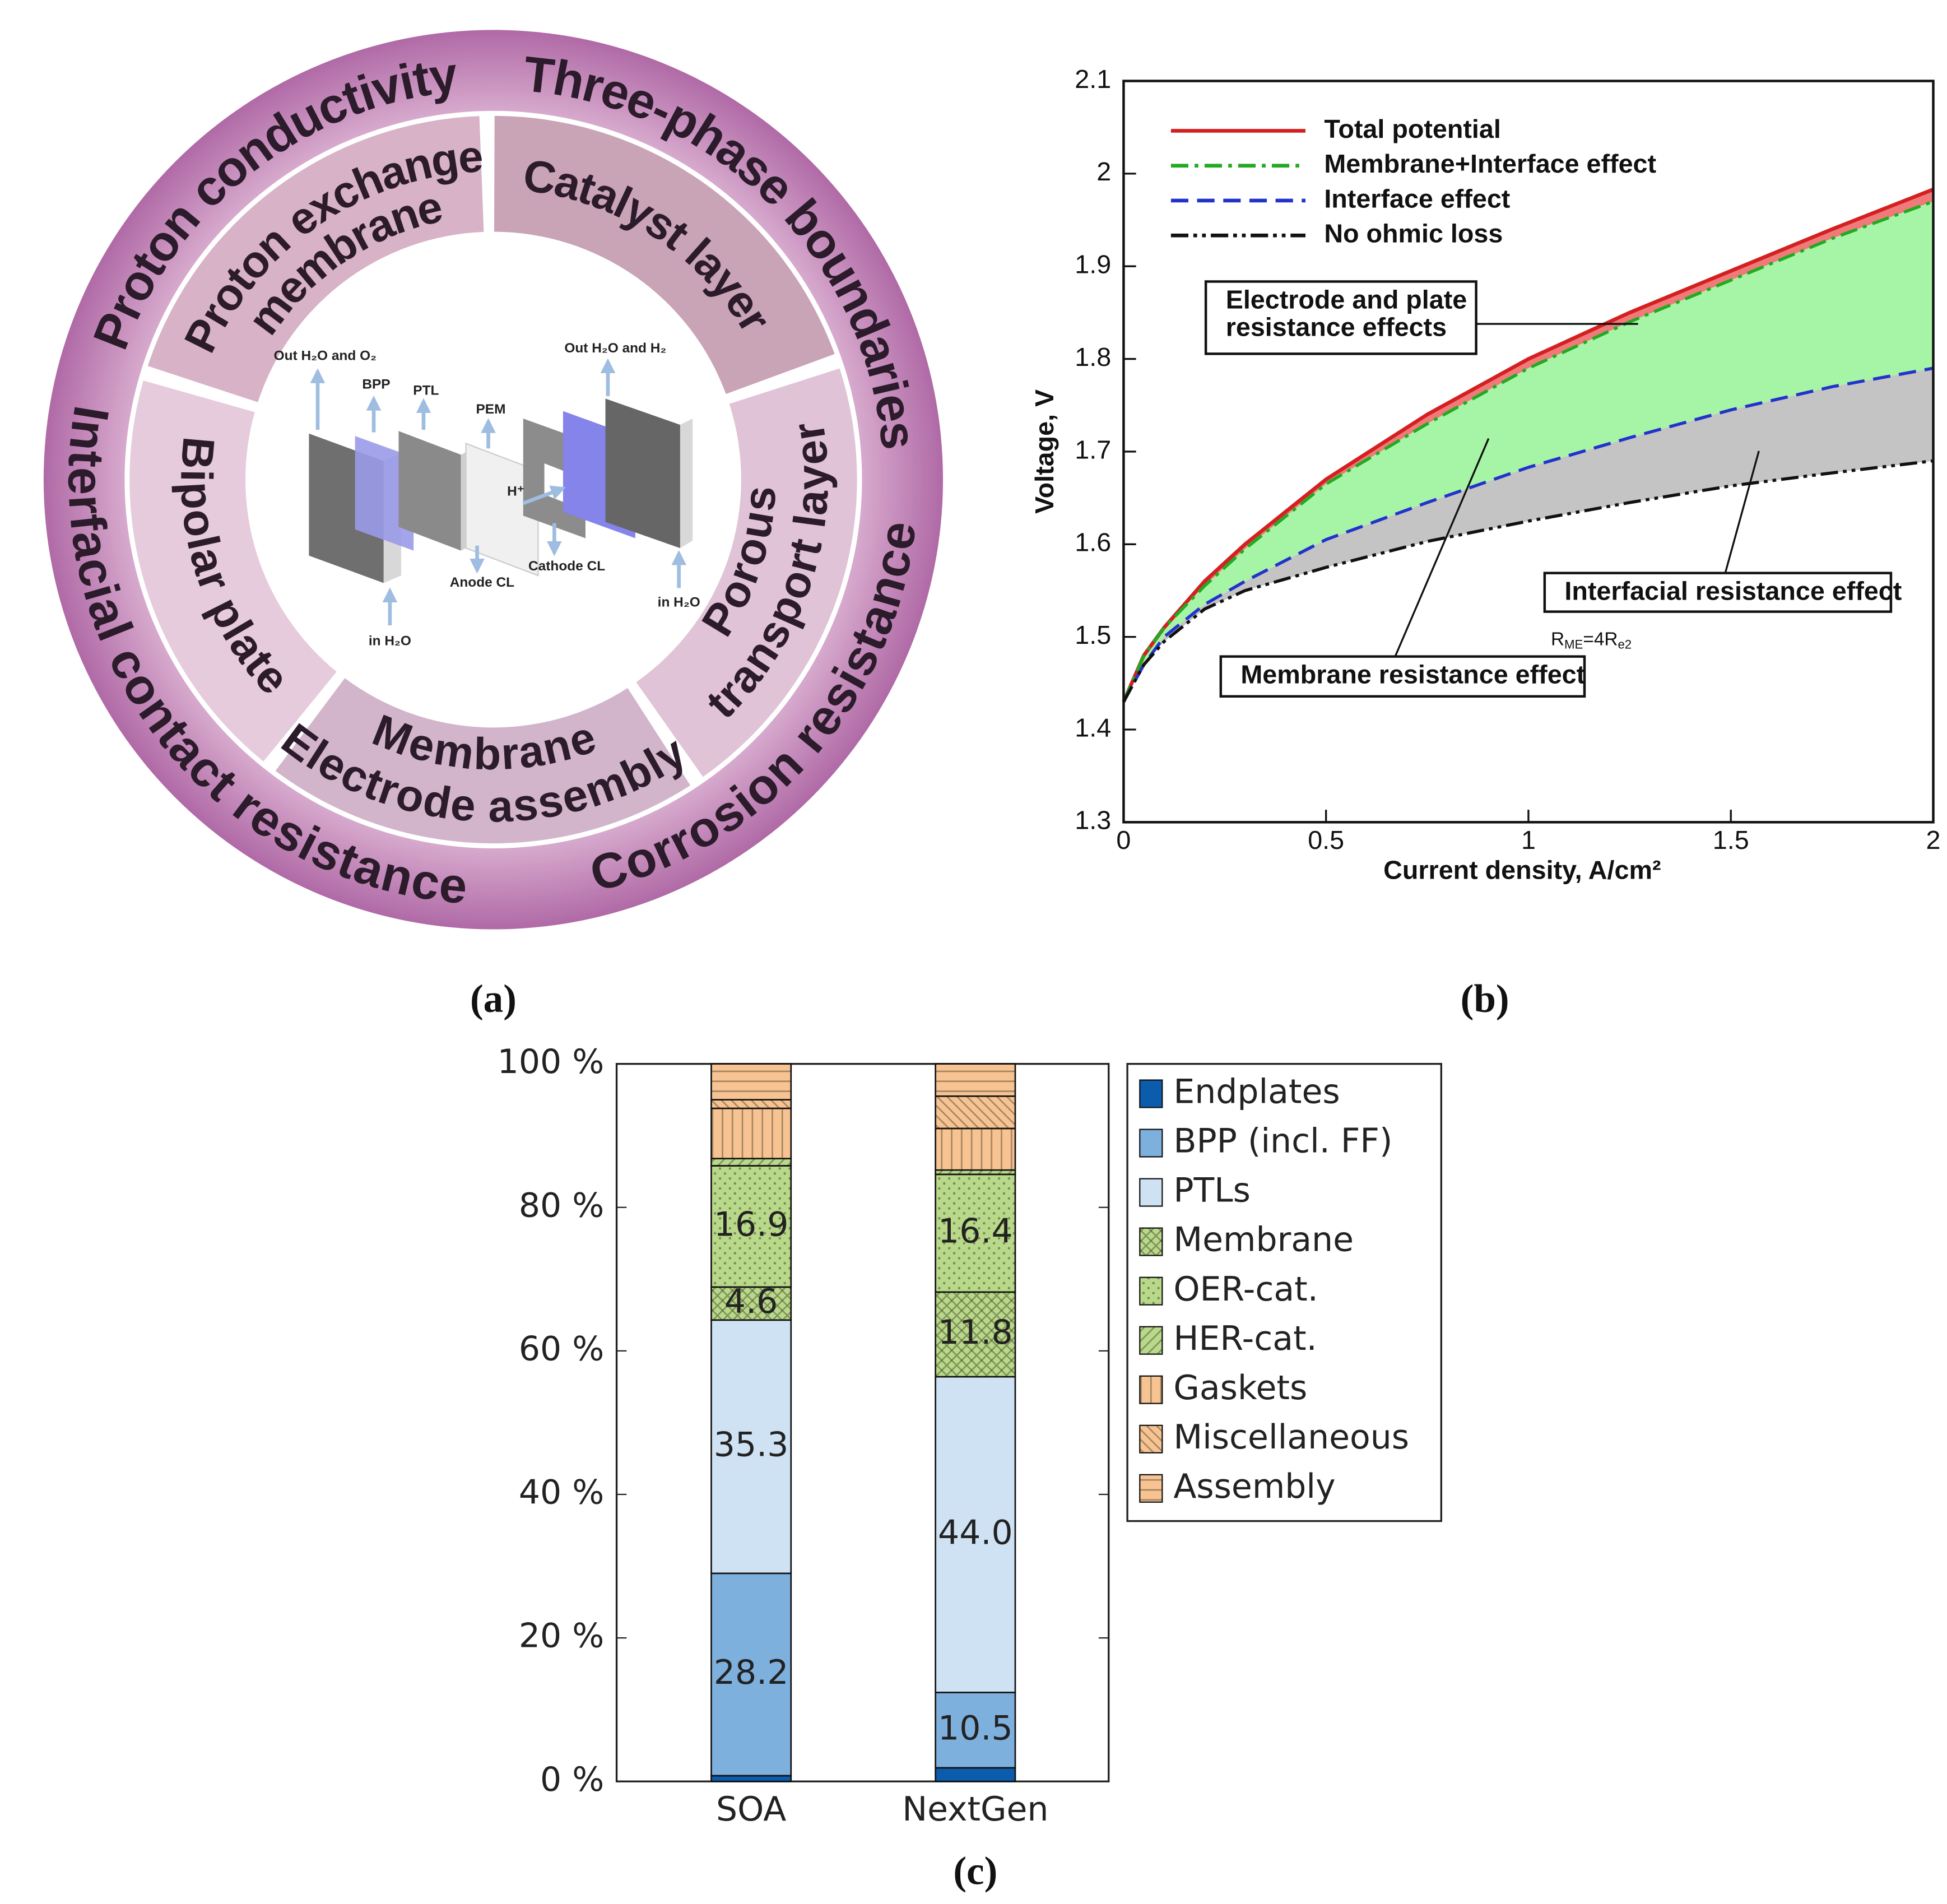 This screenshot has height=1904, width=1947. Describe the element at coordinates (1103, 171) in the screenshot. I see `y-tick-label: 2` at that location.